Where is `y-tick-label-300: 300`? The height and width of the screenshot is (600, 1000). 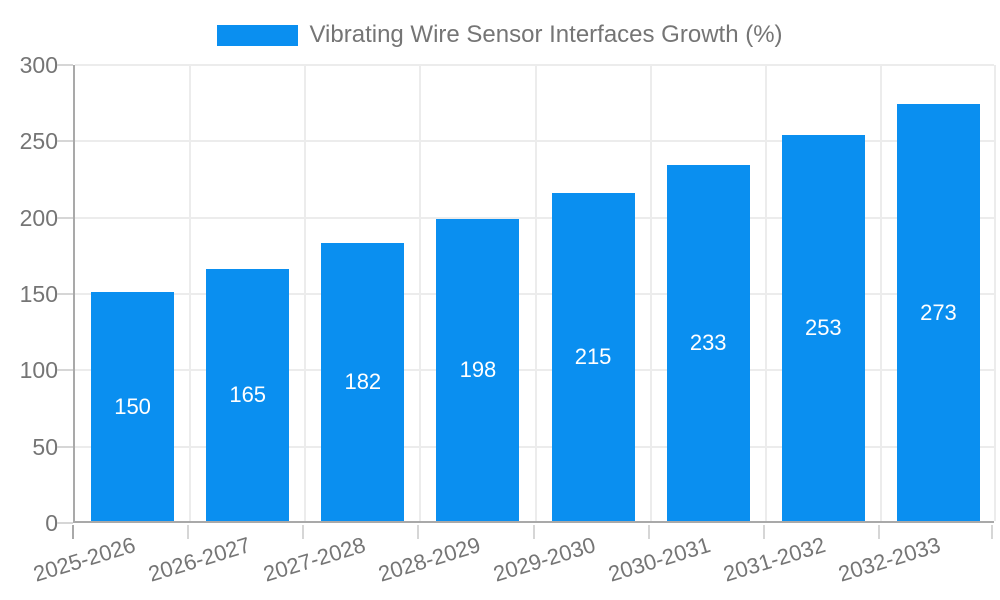
y-tick-label-300: 300 is located at coordinates (38, 65).